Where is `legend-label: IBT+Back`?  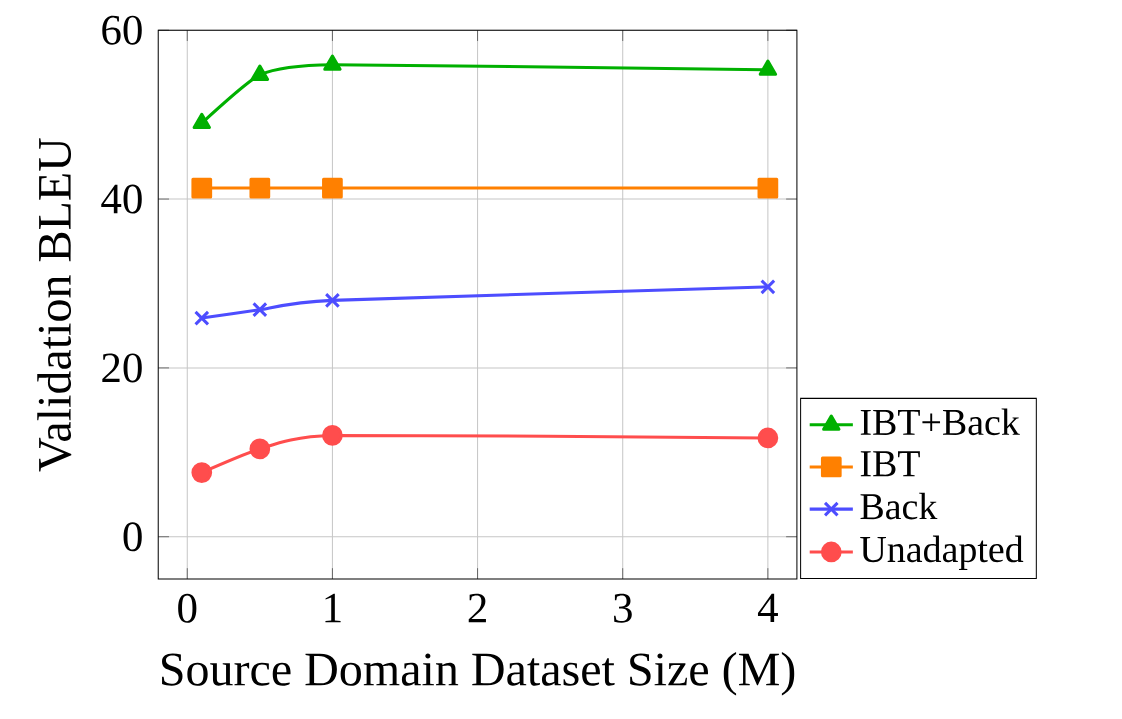 legend-label: IBT+Back is located at coordinates (940, 422).